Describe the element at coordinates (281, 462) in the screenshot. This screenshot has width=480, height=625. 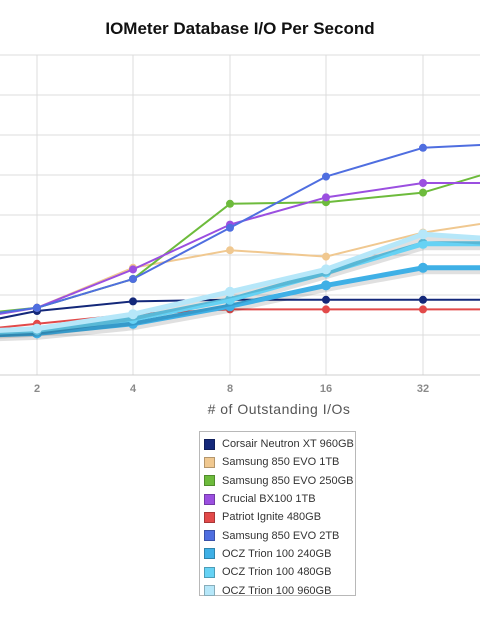
I see `legend-label: Samsung 850 EVO 1TB` at that location.